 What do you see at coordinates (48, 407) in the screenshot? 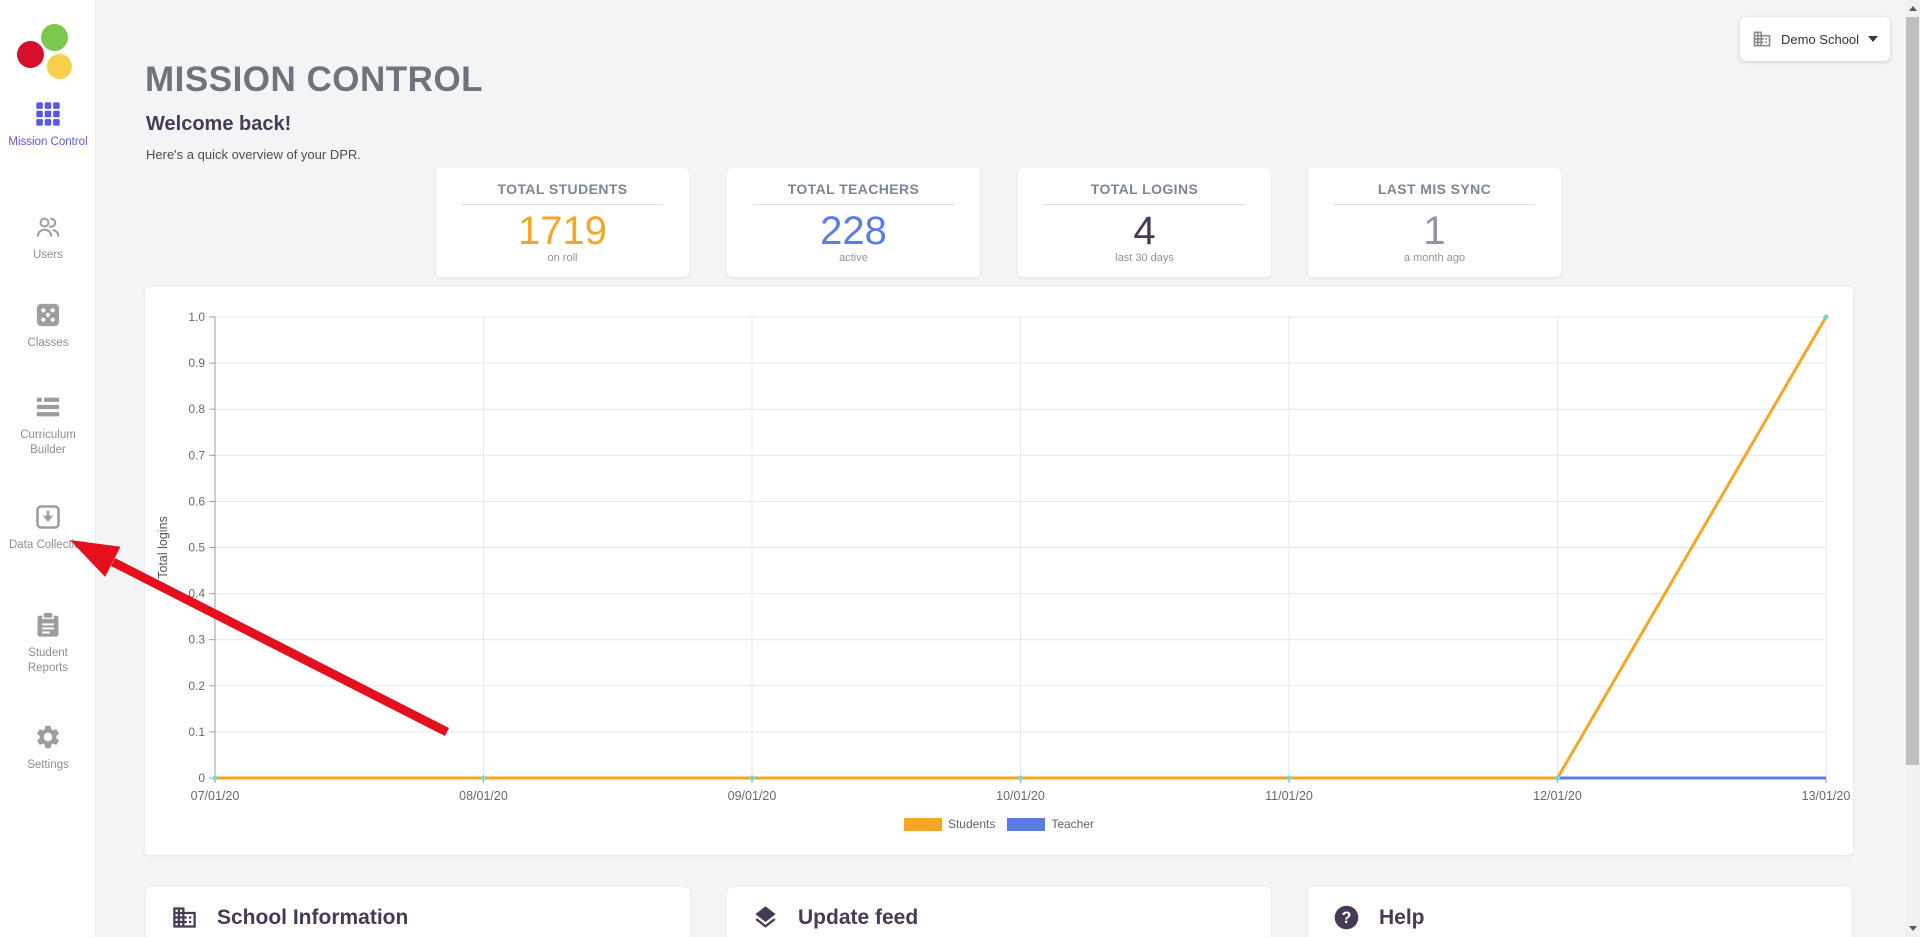
I see `list-icon` at bounding box center [48, 407].